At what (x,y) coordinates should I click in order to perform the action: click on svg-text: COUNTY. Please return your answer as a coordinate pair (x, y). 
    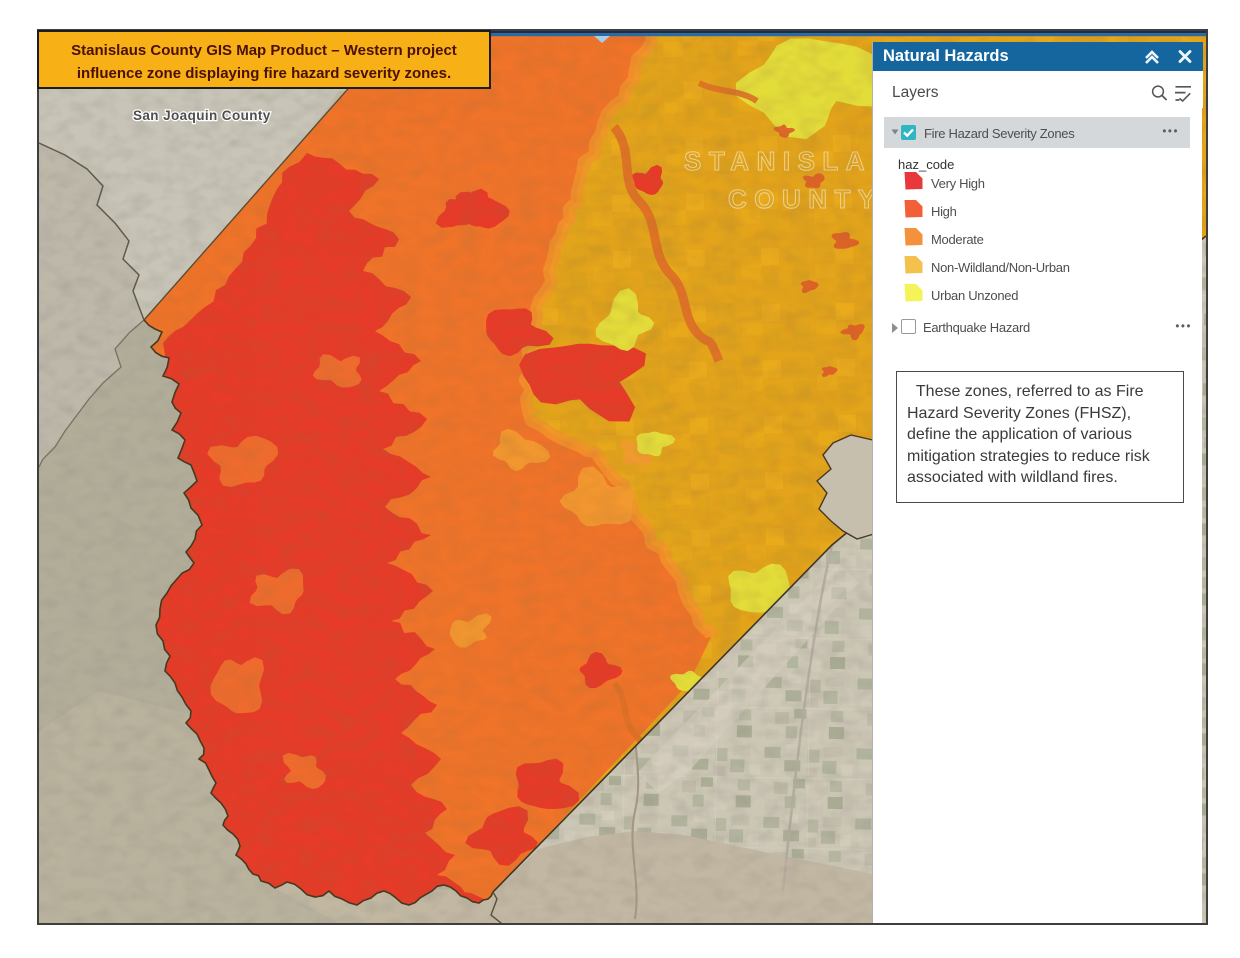
    Looking at the image, I should click on (805, 199).